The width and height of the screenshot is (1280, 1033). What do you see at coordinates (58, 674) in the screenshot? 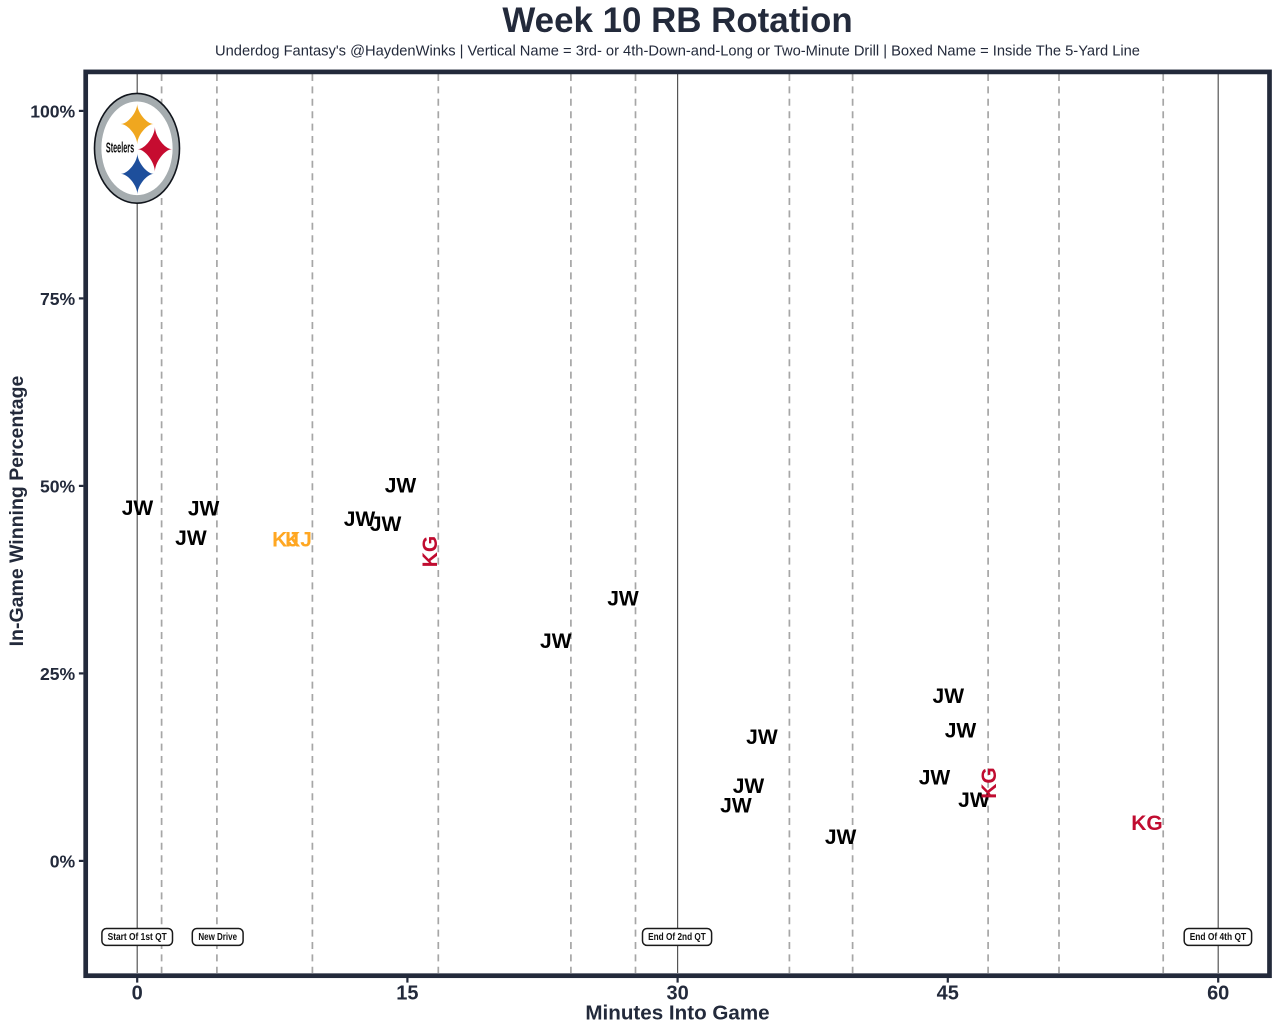
I see `svg-text: 25%` at bounding box center [58, 674].